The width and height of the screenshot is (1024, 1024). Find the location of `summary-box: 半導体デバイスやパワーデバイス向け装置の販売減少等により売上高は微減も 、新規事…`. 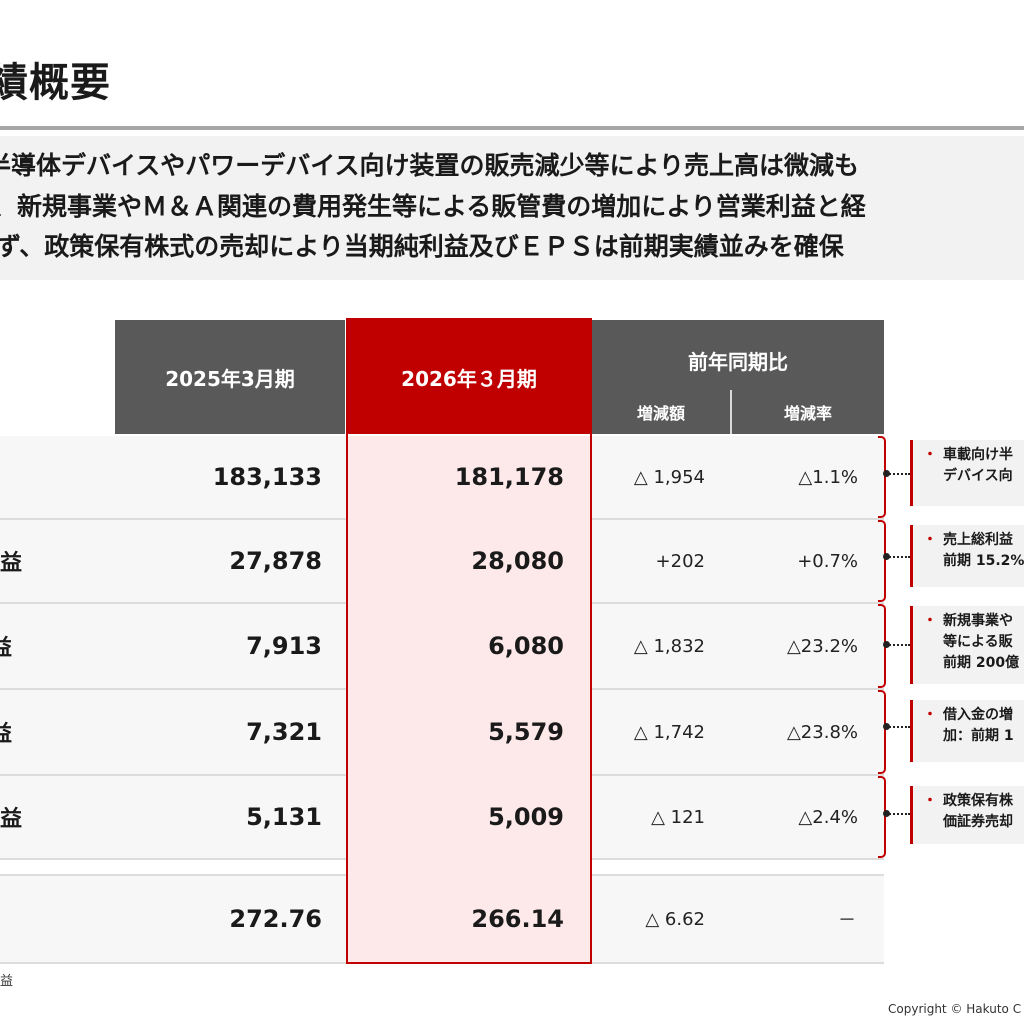

summary-box: 半導体デバイスやパワーデバイス向け装置の販売減少等により売上高は微減も 、新規事… is located at coordinates (512, 208).